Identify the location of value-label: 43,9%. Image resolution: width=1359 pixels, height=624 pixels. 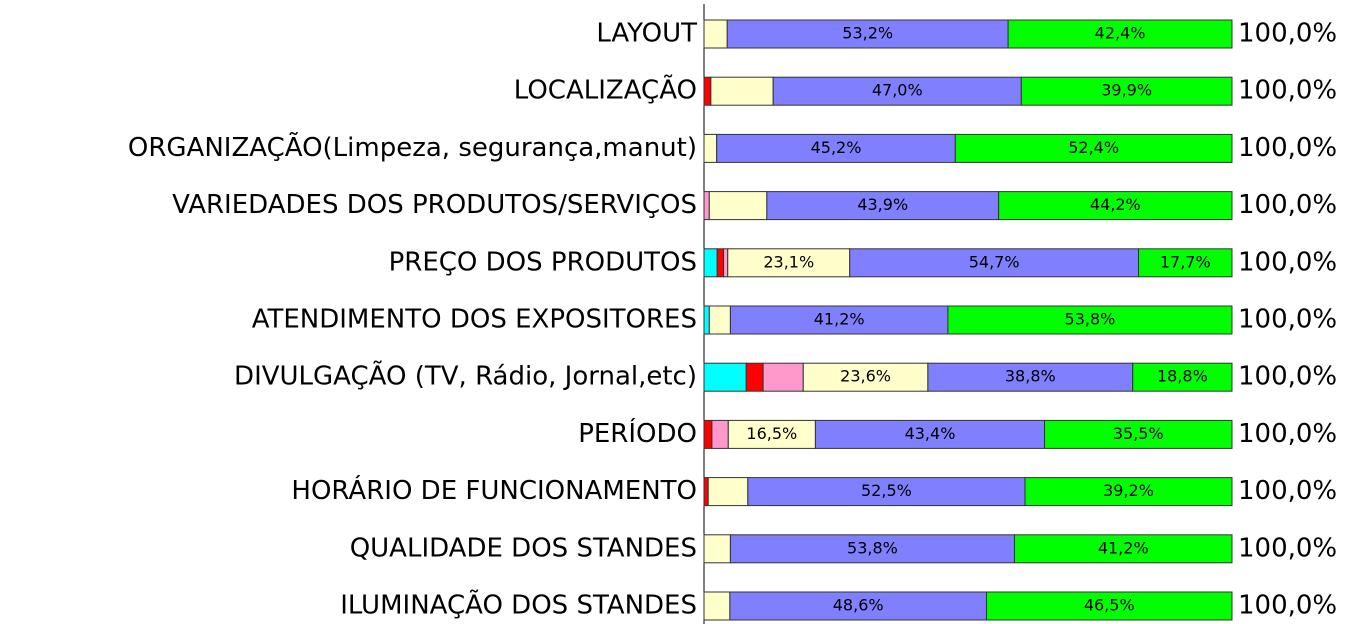
(882, 204).